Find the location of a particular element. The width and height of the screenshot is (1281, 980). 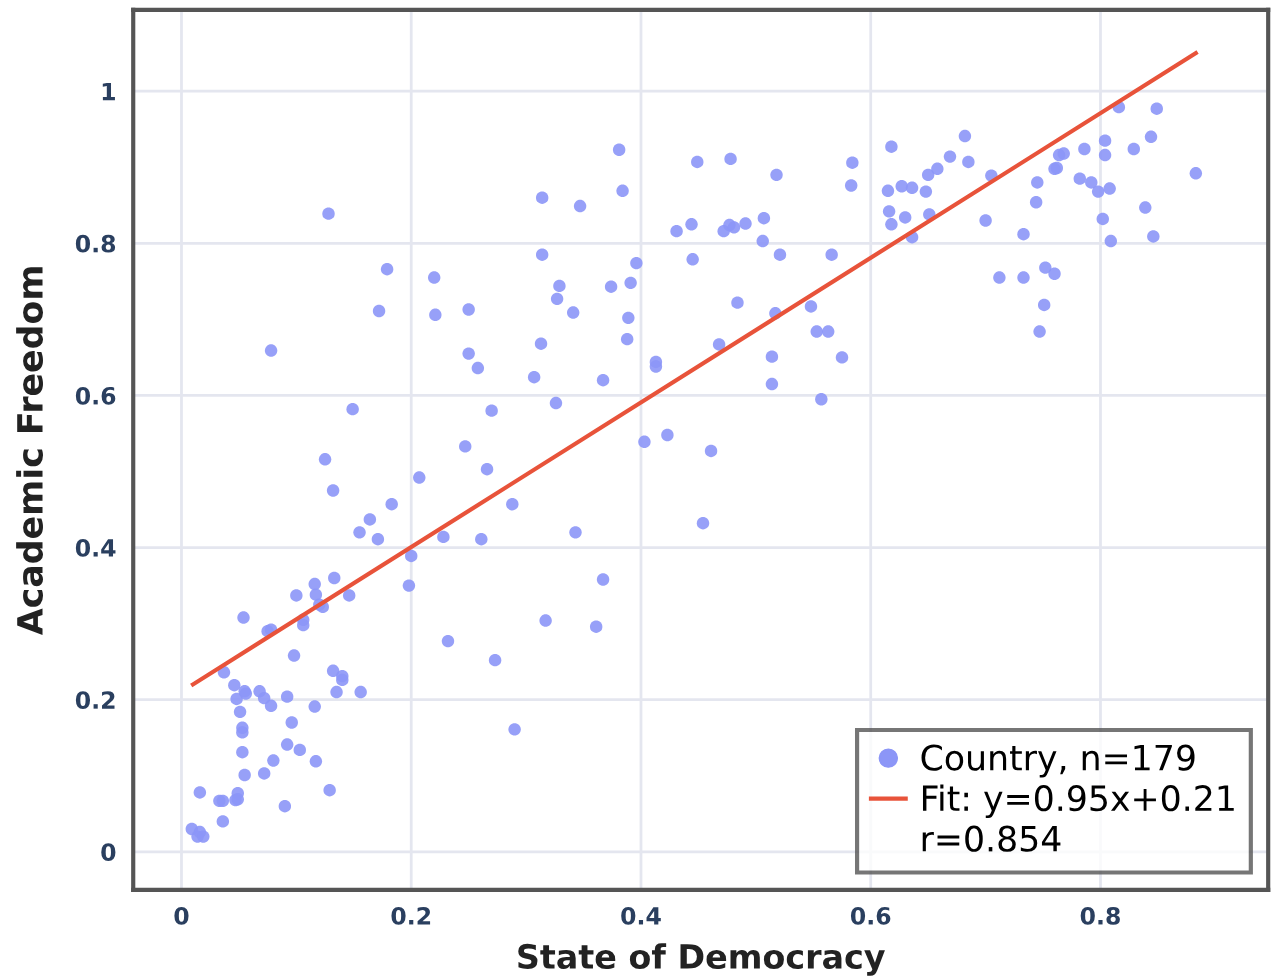

x-tick-label: 0 is located at coordinates (181, 915).